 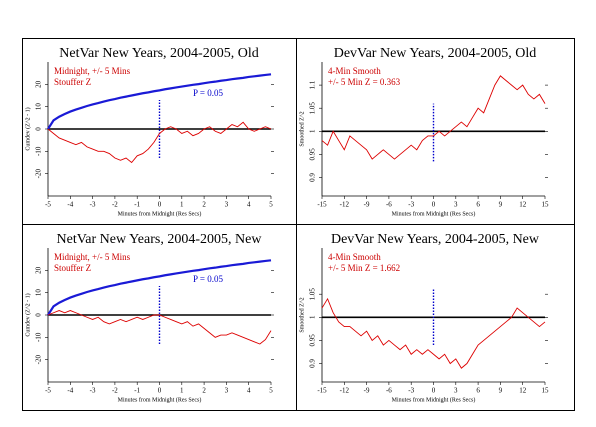 I want to click on y-tick-label: 1.1, so click(x=313, y=84).